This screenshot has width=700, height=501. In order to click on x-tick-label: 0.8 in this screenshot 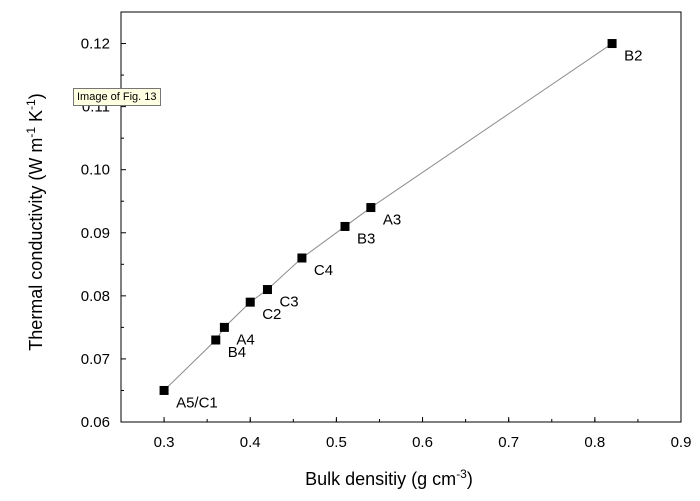, I will do `click(594, 442)`.